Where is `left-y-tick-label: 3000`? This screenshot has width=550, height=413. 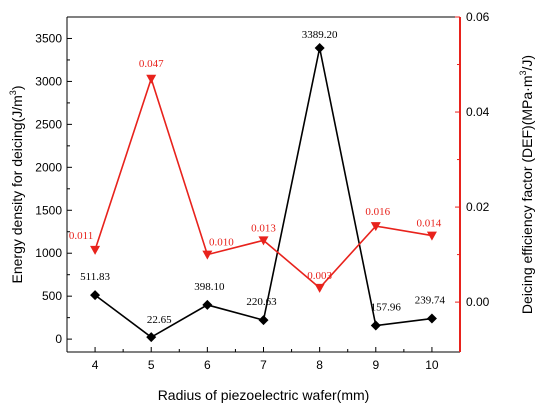 left-y-tick-label: 3000 is located at coordinates (48, 81).